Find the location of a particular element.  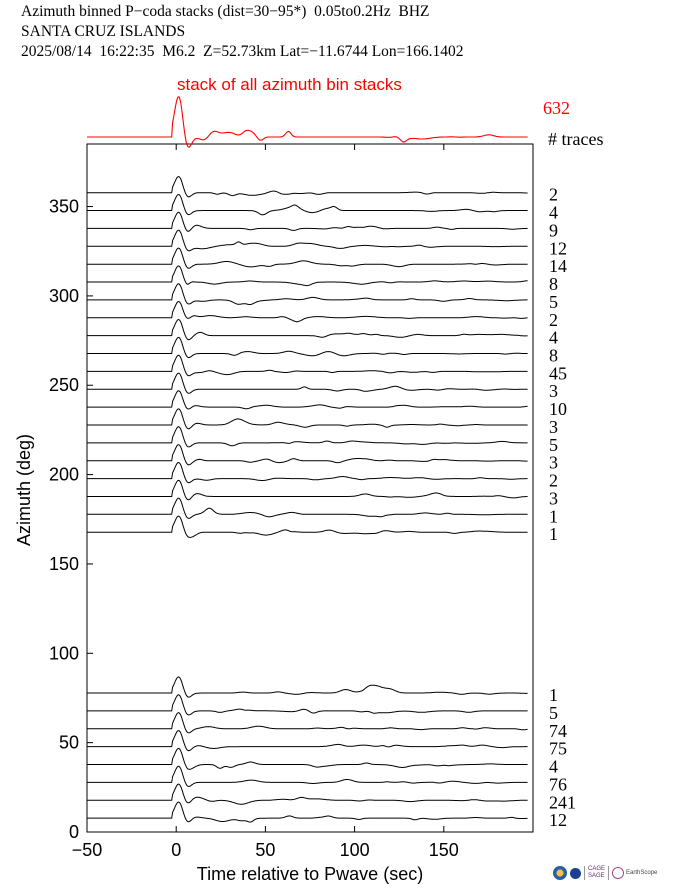

trace-count-10: 12 is located at coordinates (558, 820).